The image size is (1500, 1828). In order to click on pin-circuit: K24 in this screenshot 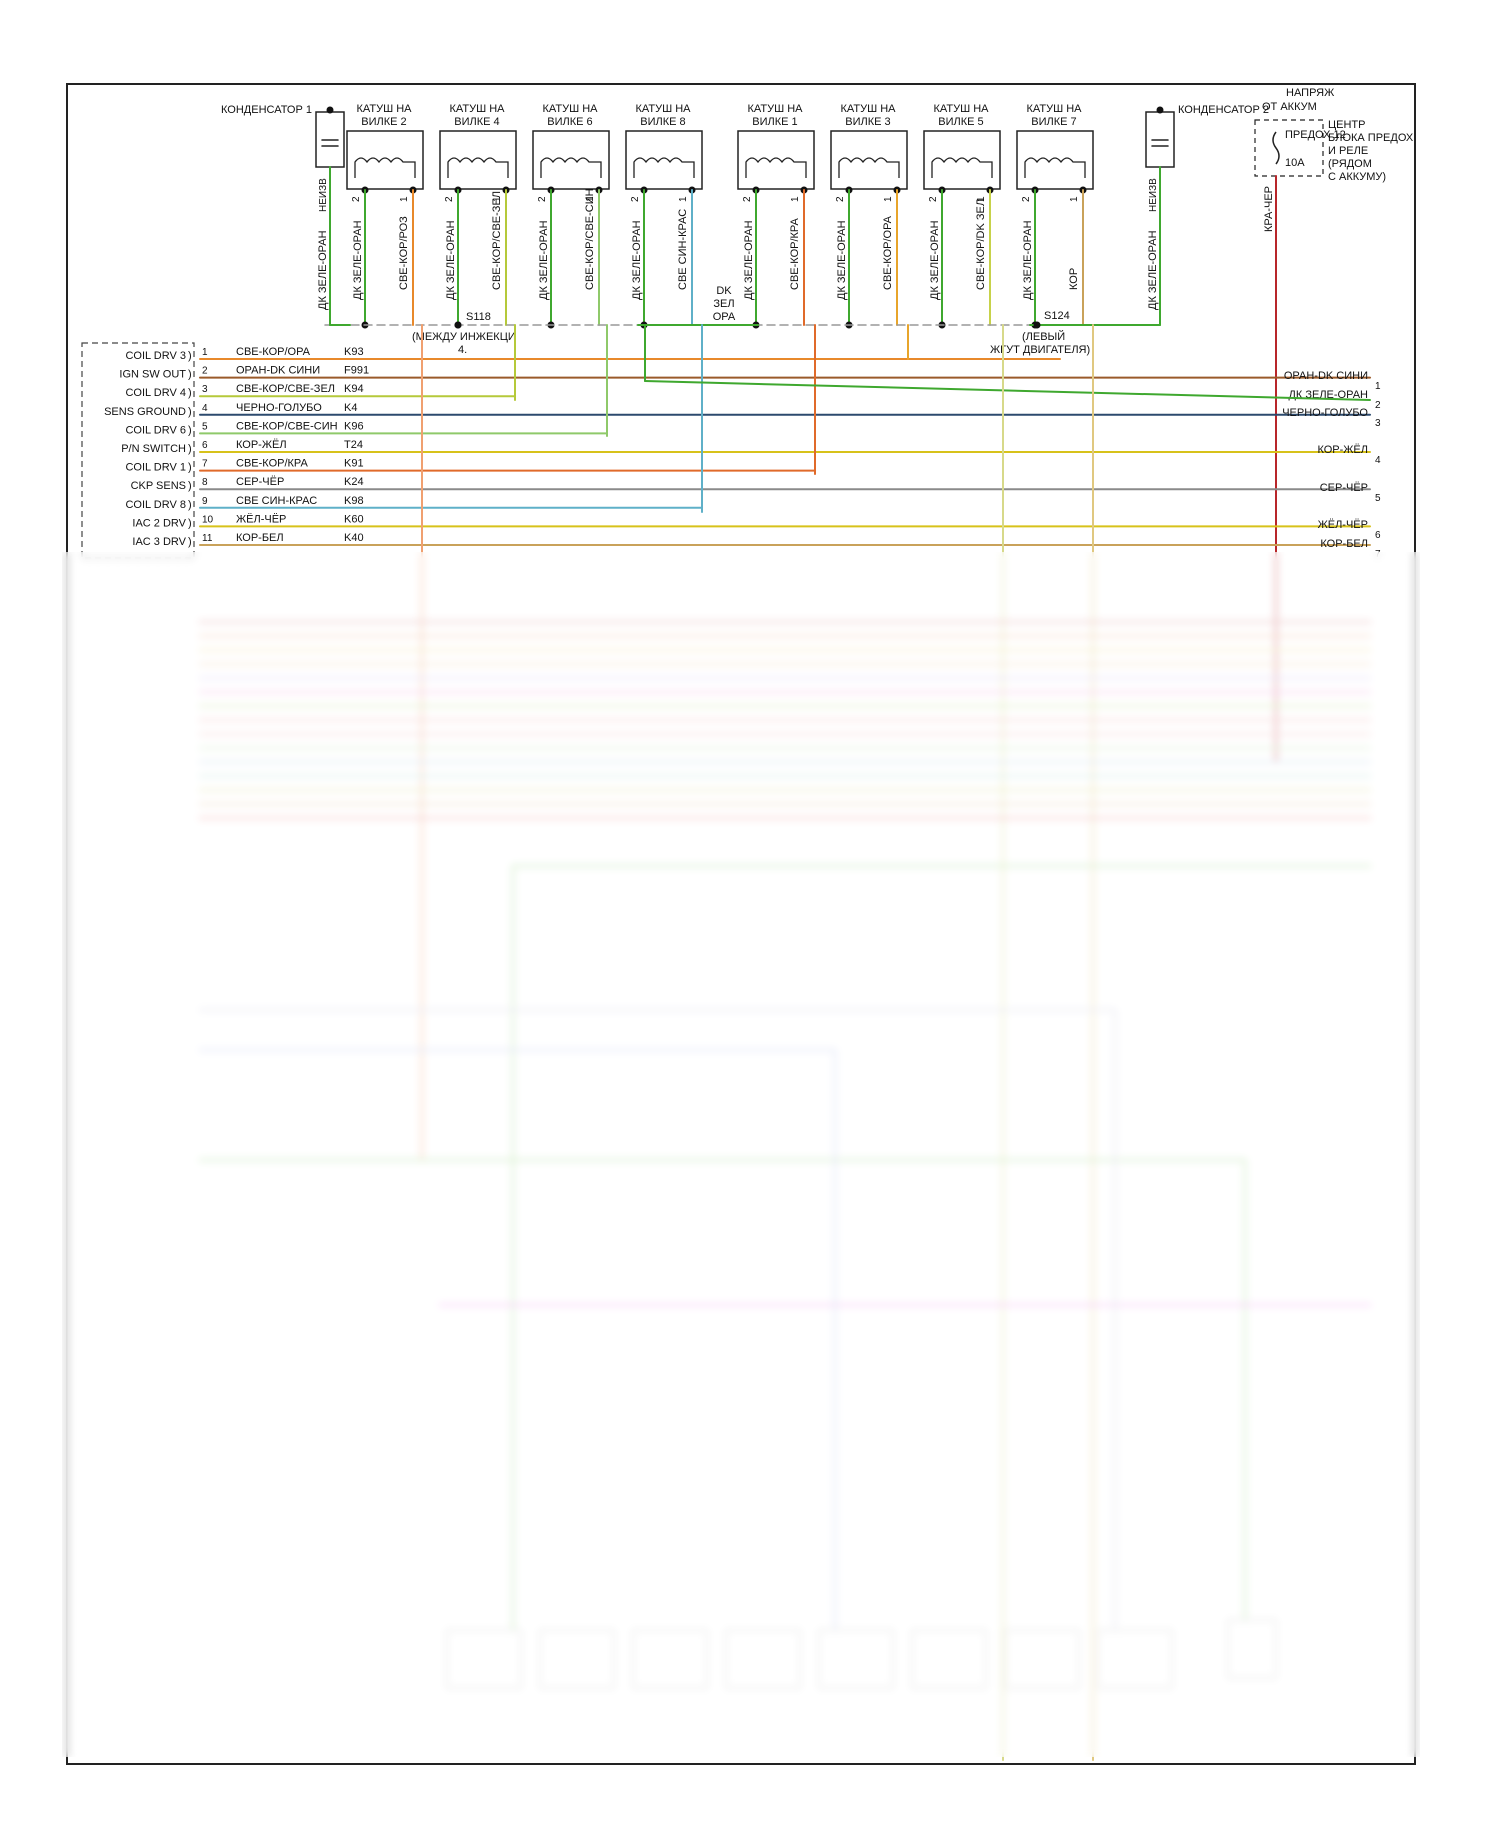, I will do `click(354, 482)`.